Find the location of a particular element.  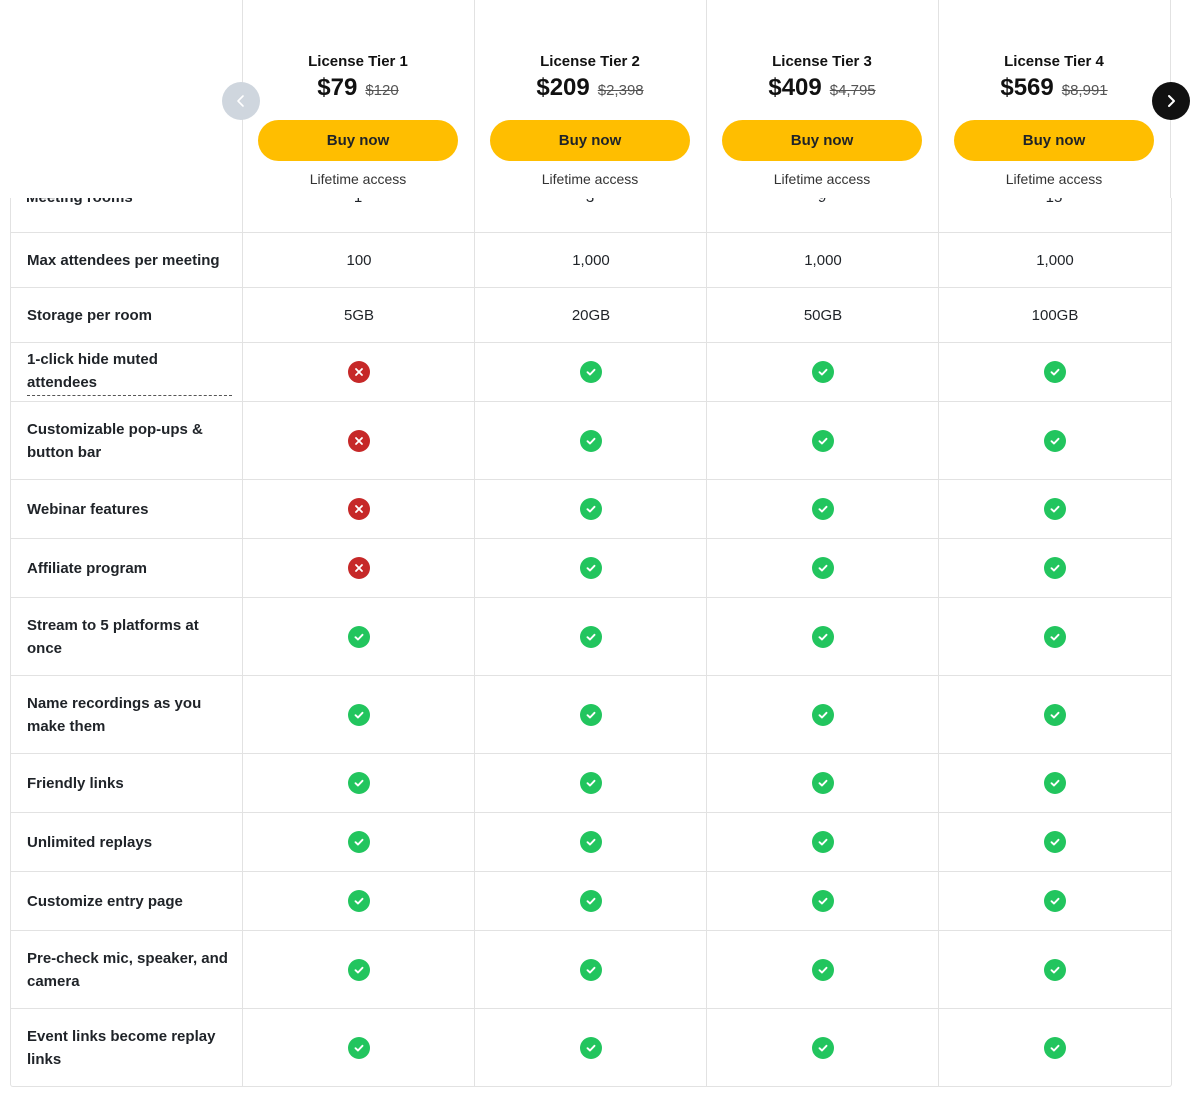

table-row: Name recordings as you make them is located at coordinates (591, 714).